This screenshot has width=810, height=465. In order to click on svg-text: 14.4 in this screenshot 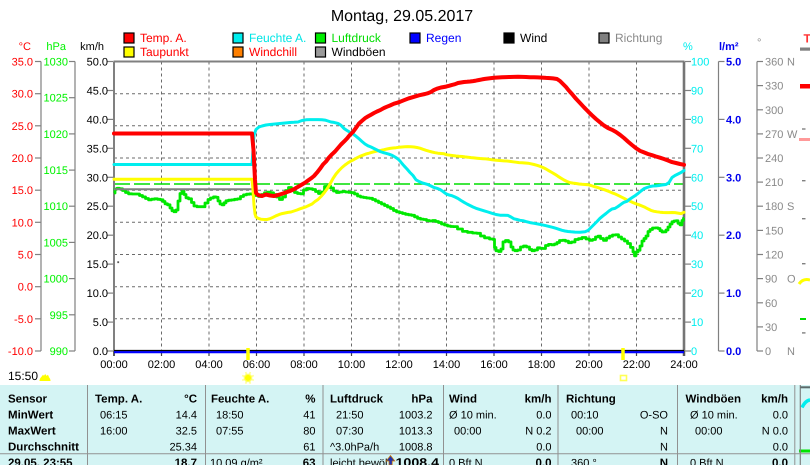, I will do `click(186, 416)`.